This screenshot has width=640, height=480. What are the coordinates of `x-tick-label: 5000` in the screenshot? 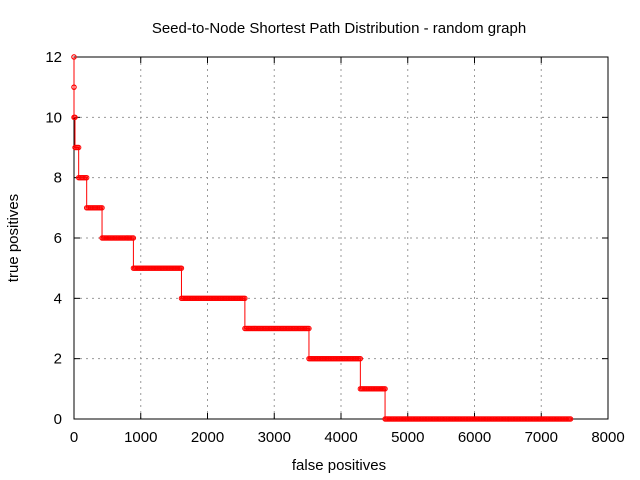 It's located at (407, 437).